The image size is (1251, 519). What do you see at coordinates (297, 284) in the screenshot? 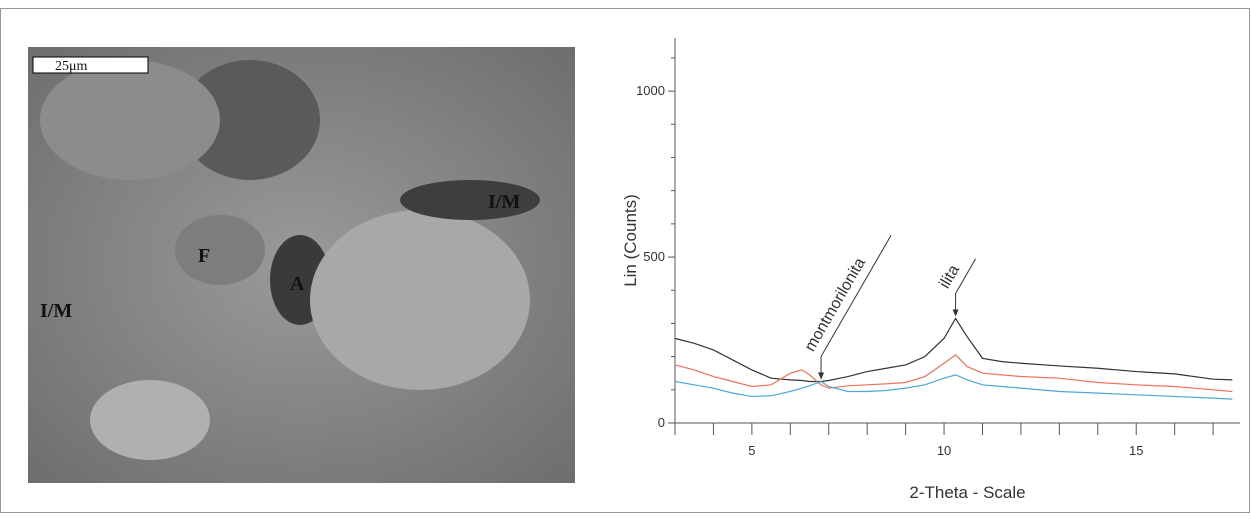
I see `phase-label: A` at bounding box center [297, 284].